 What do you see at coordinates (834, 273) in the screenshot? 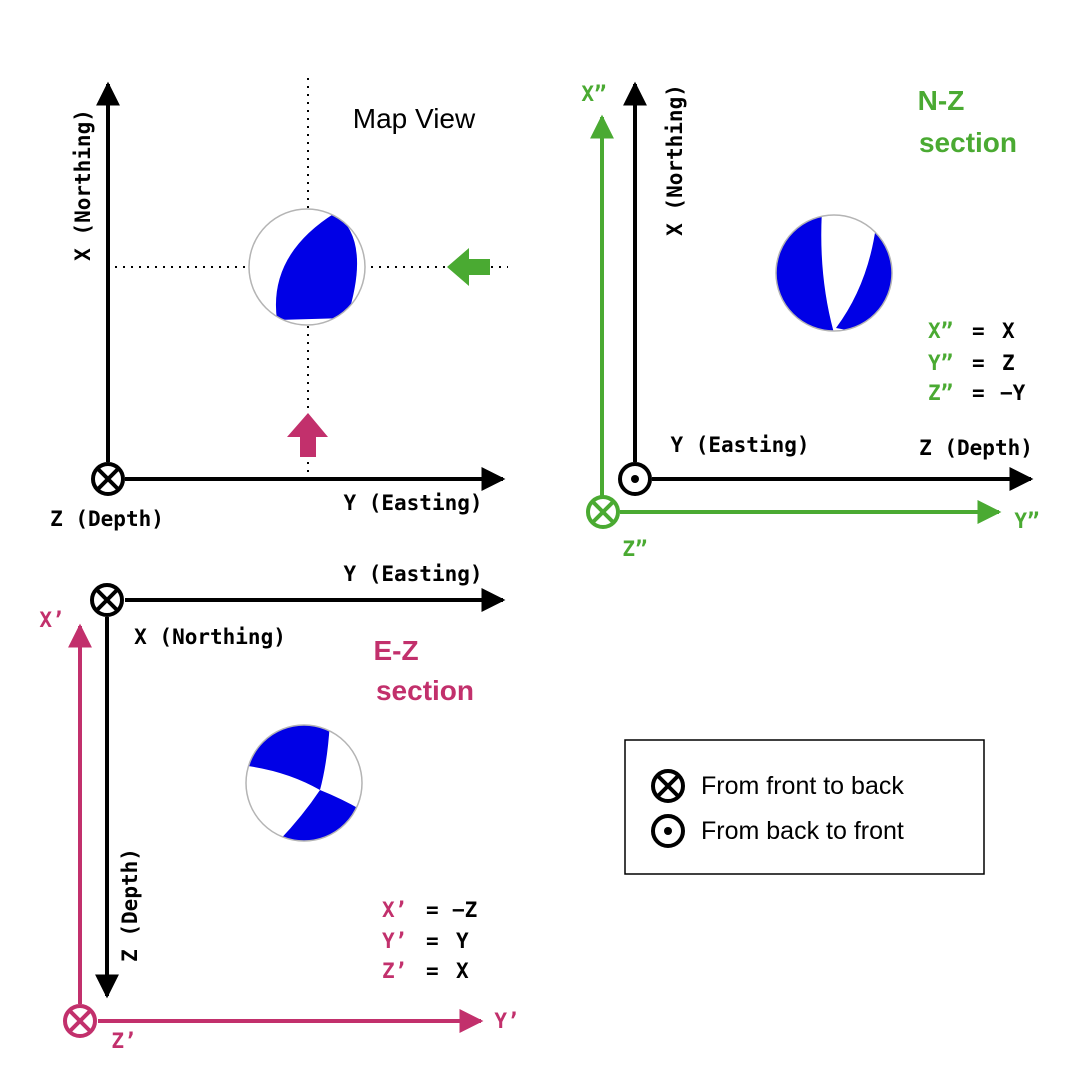
I see `nz-beachball` at bounding box center [834, 273].